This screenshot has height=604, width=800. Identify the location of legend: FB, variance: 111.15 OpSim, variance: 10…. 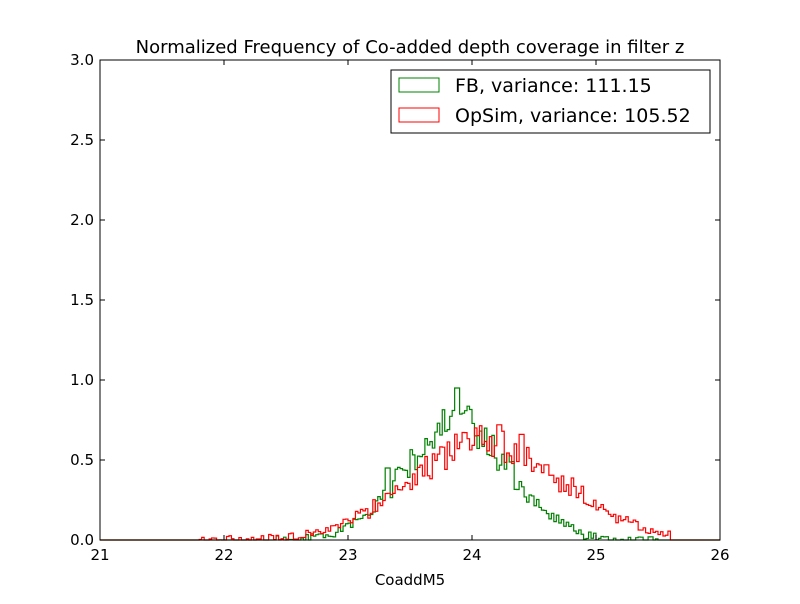
(550, 101).